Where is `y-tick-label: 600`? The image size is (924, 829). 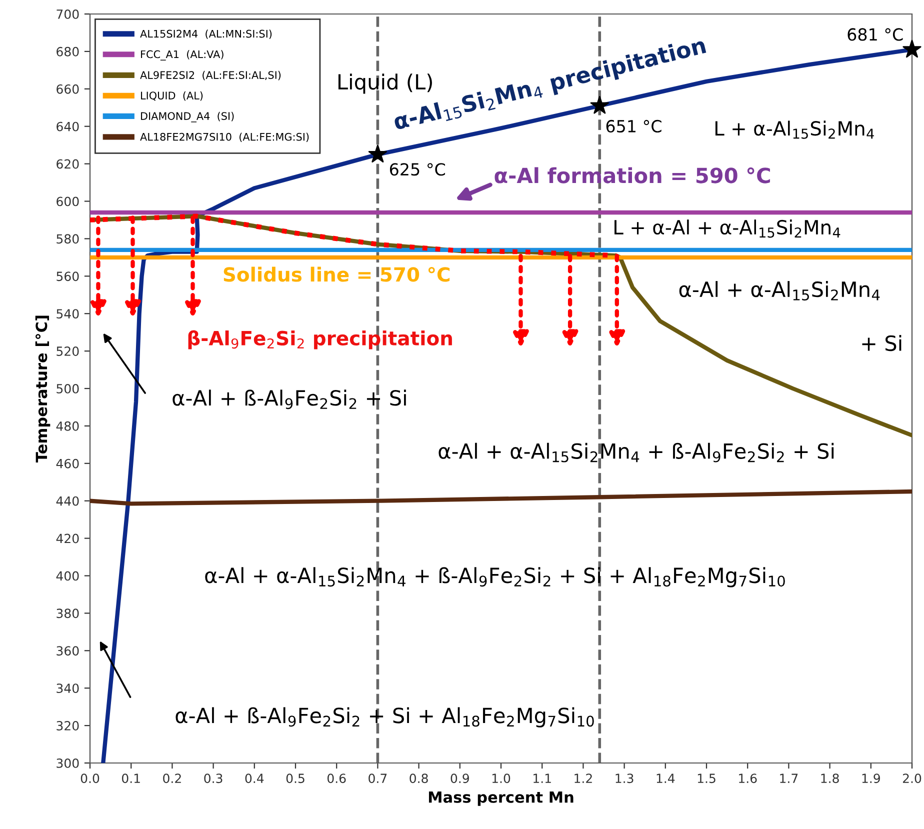 y-tick-label: 600 is located at coordinates (67, 201).